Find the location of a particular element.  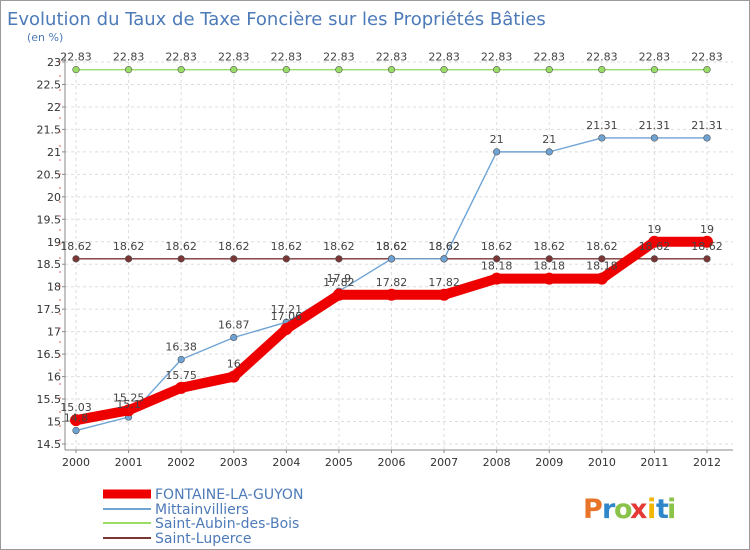

data-label: 15.75 is located at coordinates (181, 375).